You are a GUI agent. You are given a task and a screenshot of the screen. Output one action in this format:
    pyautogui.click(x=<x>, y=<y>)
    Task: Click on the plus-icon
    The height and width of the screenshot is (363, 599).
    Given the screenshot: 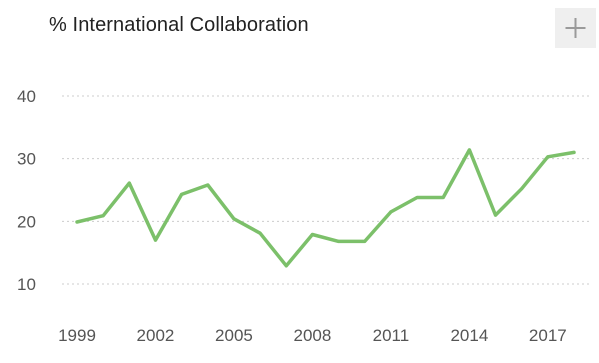 What is the action you would take?
    pyautogui.click(x=575, y=28)
    